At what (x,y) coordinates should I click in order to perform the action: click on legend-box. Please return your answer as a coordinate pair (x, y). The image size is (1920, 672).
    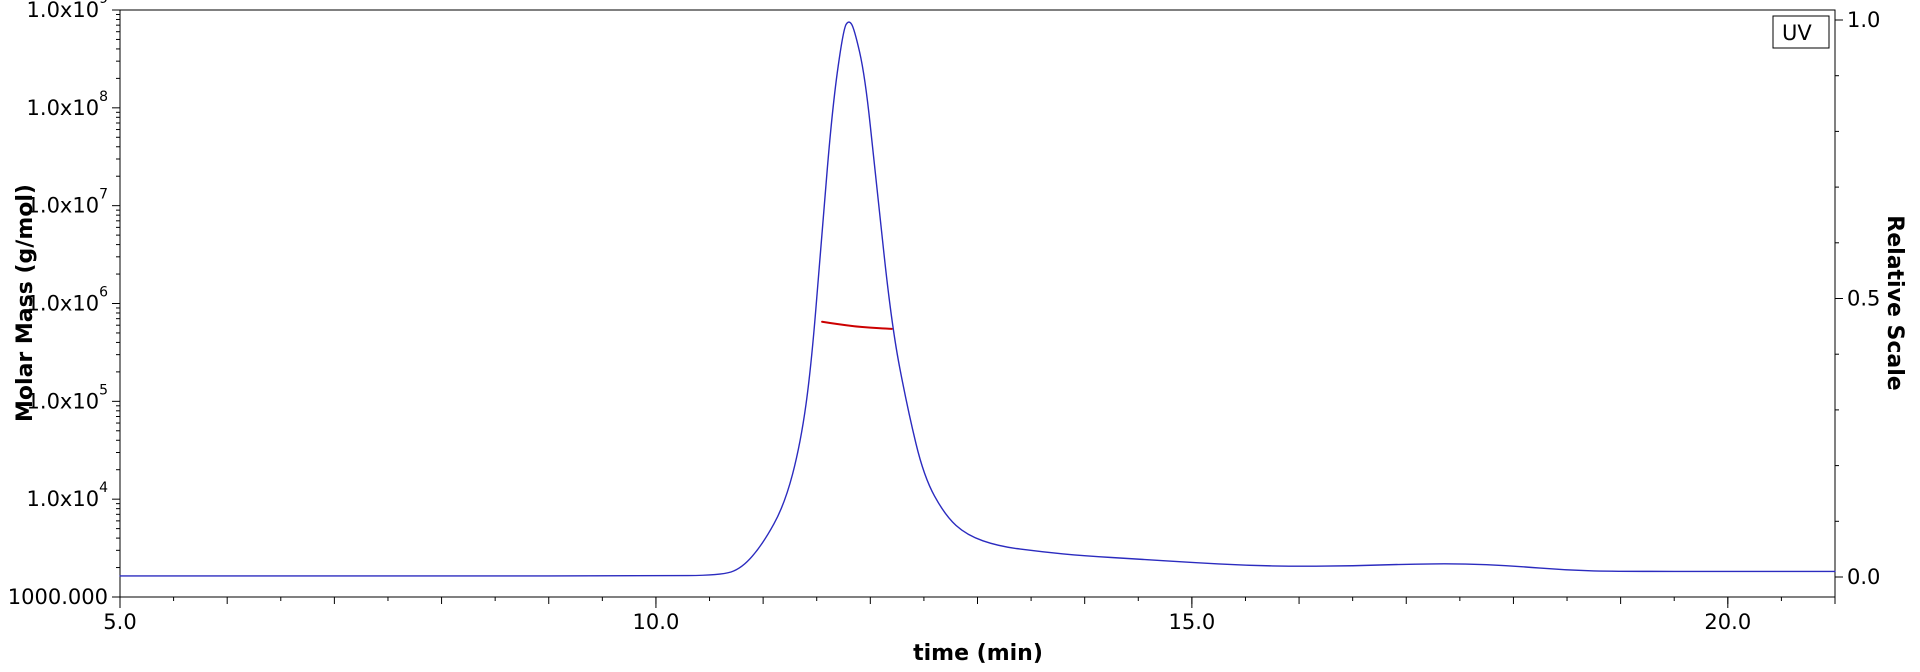
    Looking at the image, I should click on (1801, 32).